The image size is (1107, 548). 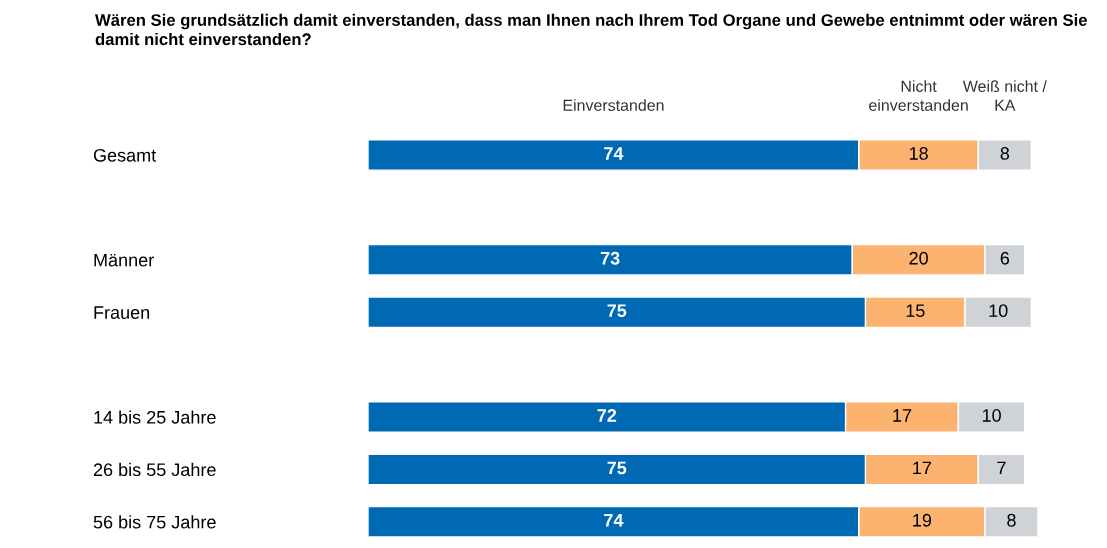 What do you see at coordinates (918, 258) in the screenshot?
I see `data-label: 20` at bounding box center [918, 258].